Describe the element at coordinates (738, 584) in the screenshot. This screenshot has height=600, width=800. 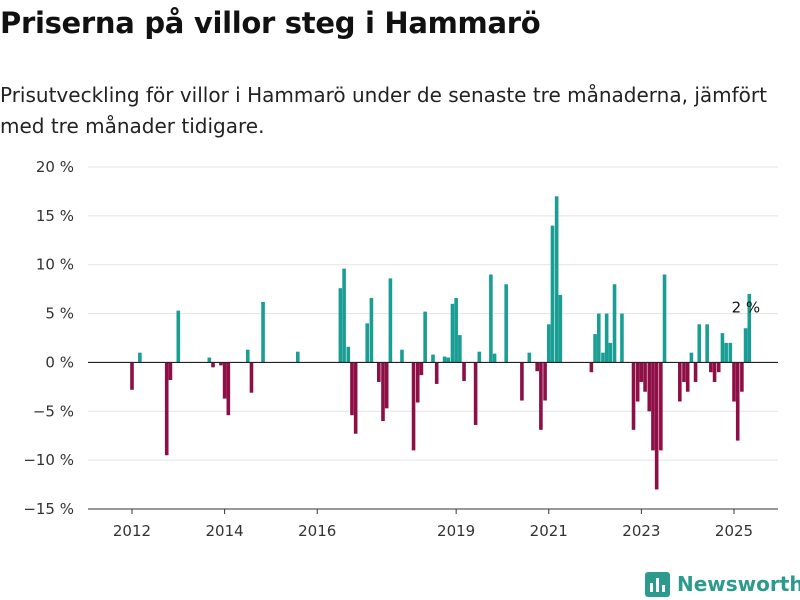
I see `brand-name: Newsworthy` at that location.